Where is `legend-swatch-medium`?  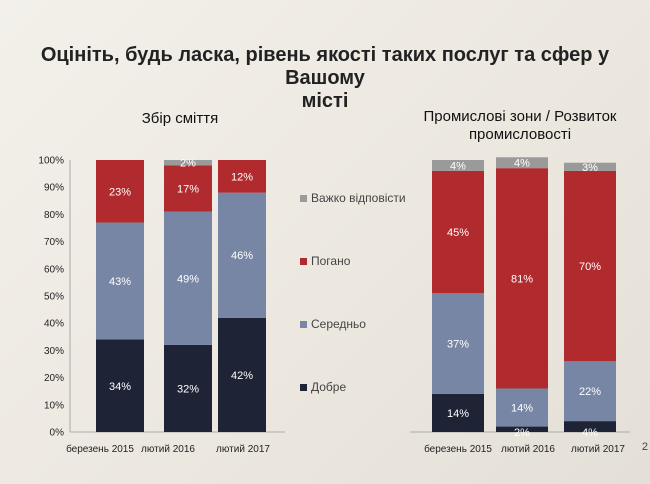 legend-swatch-medium is located at coordinates (303, 324).